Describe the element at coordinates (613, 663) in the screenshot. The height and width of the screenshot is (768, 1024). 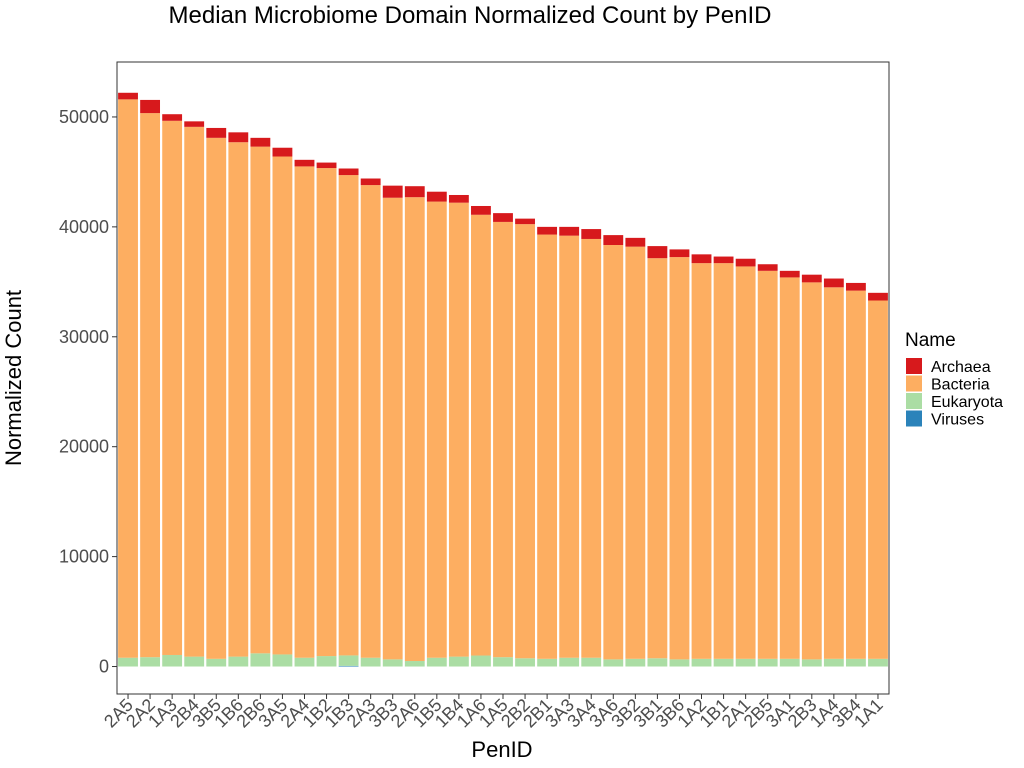
I see `bar-3A6-eukaryota` at that location.